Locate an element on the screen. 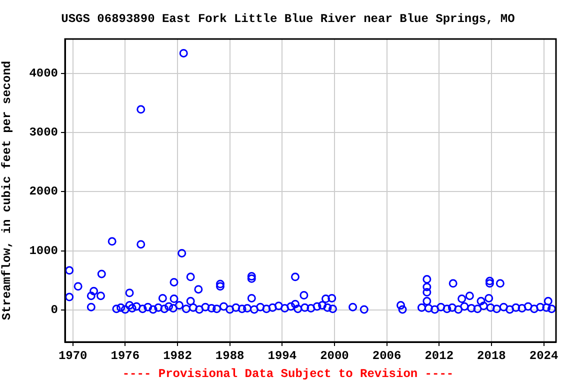  y-tick-label: 4000 is located at coordinates (43, 73).